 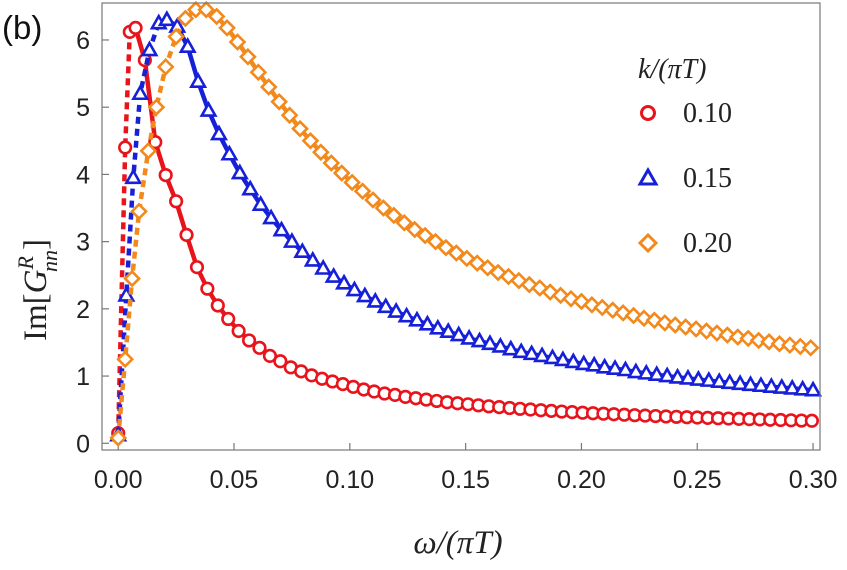 What do you see at coordinates (465, 480) in the screenshot?
I see `x-tick-label: 0.15` at bounding box center [465, 480].